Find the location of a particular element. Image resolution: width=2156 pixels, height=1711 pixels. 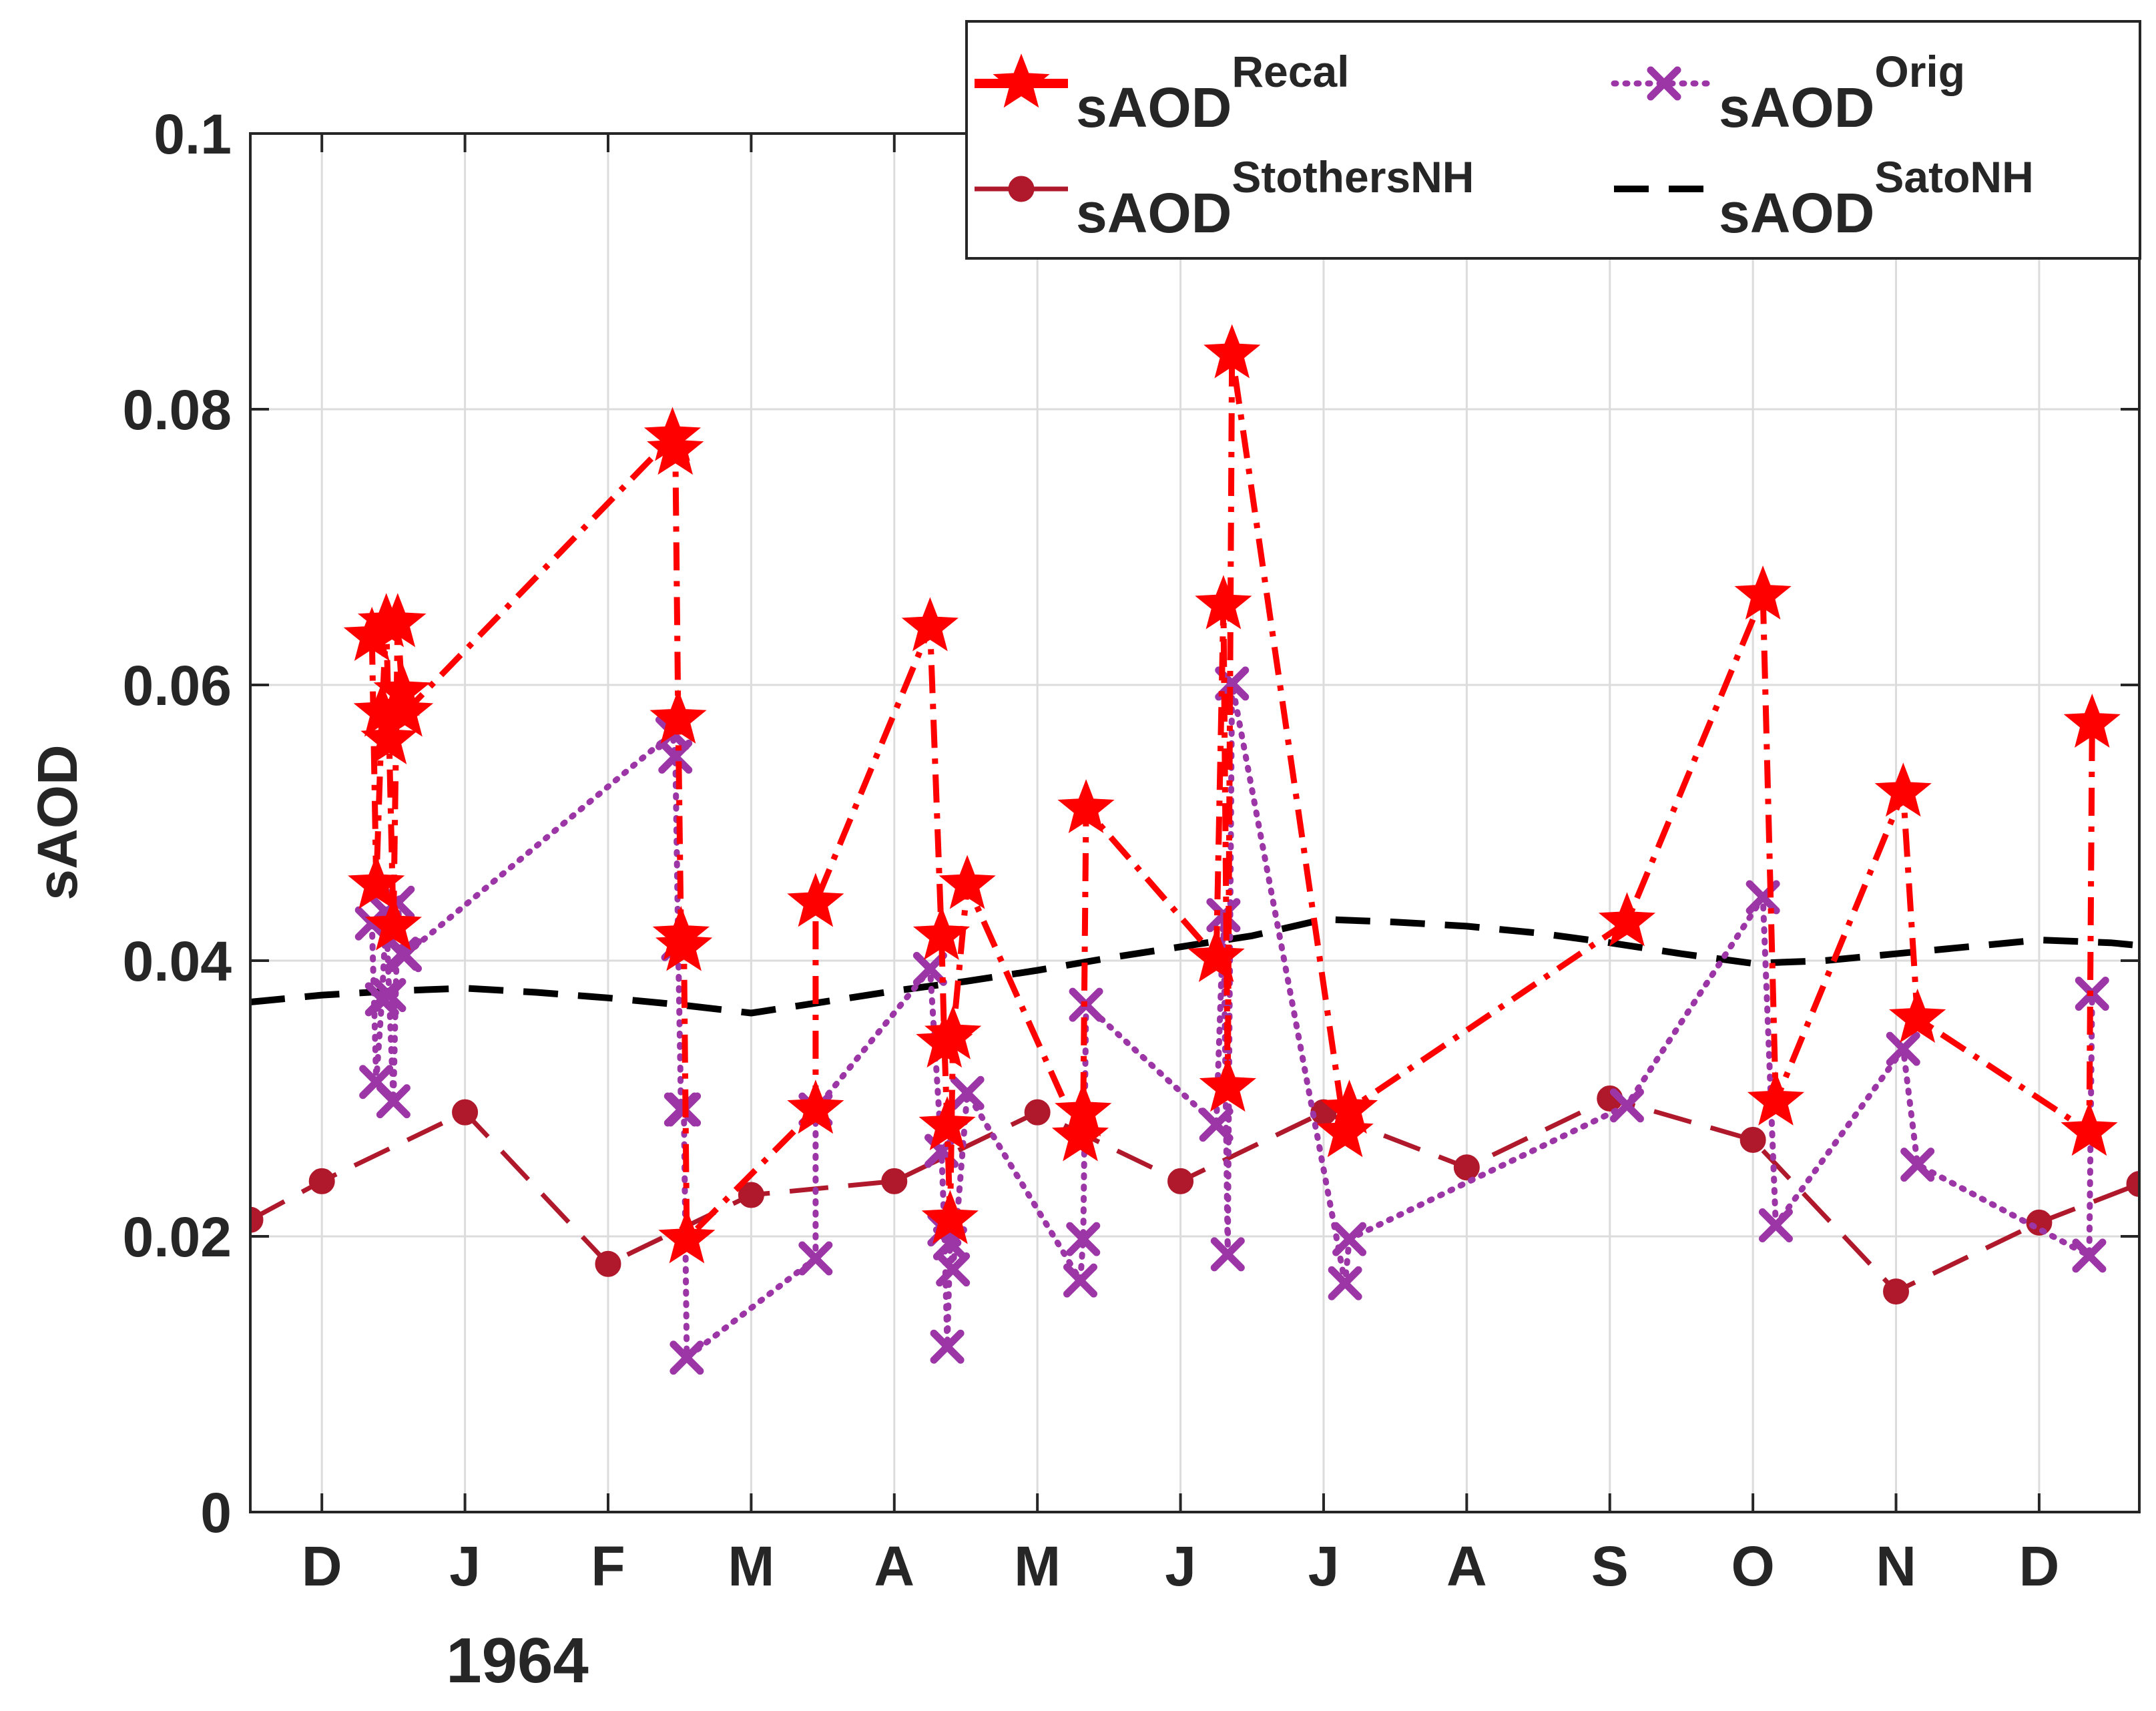

legend-entry-recal: sAODRecal is located at coordinates (1163, 93).